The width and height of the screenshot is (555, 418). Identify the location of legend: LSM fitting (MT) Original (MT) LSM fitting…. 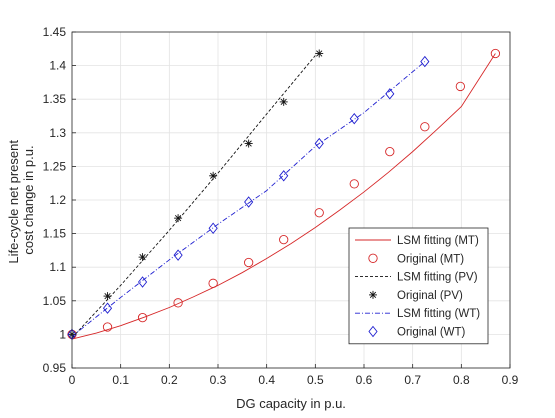
(418, 286).